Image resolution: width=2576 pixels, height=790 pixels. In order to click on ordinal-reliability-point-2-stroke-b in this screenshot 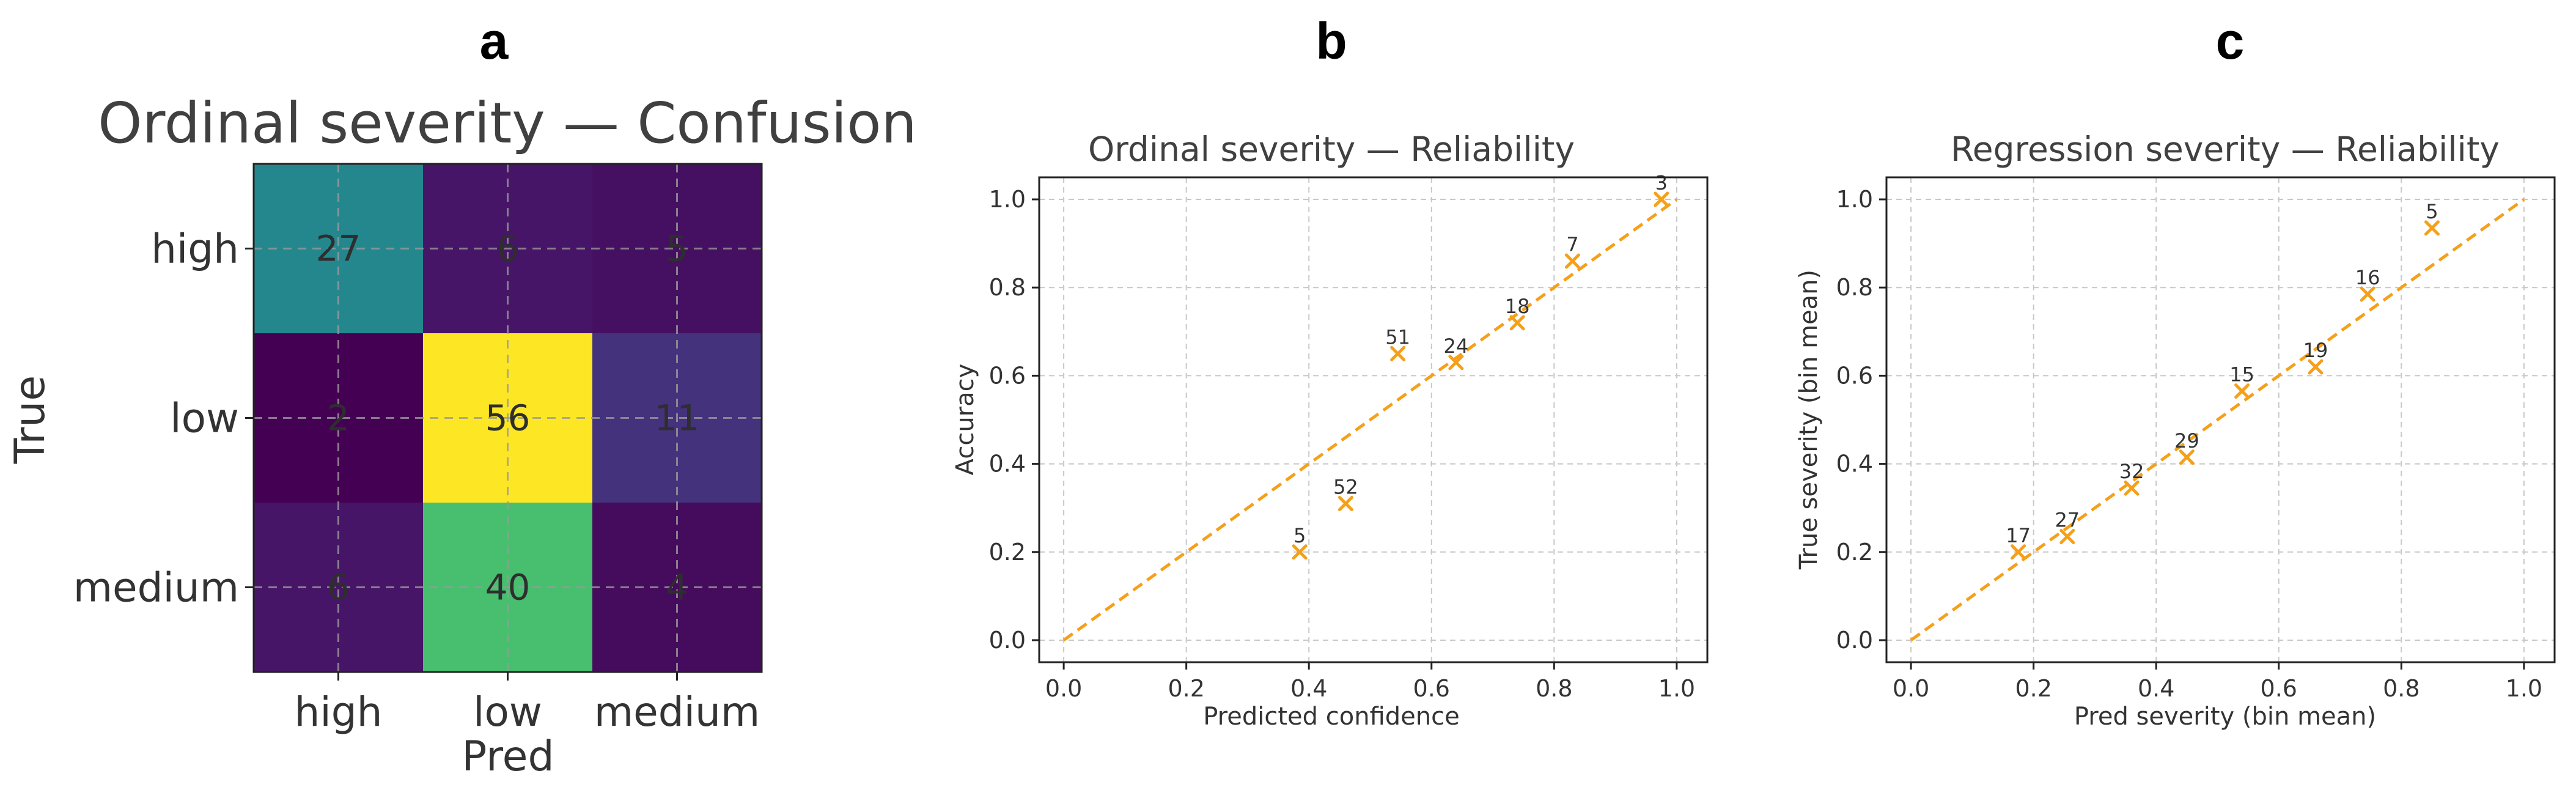, I will do `click(1398, 353)`.